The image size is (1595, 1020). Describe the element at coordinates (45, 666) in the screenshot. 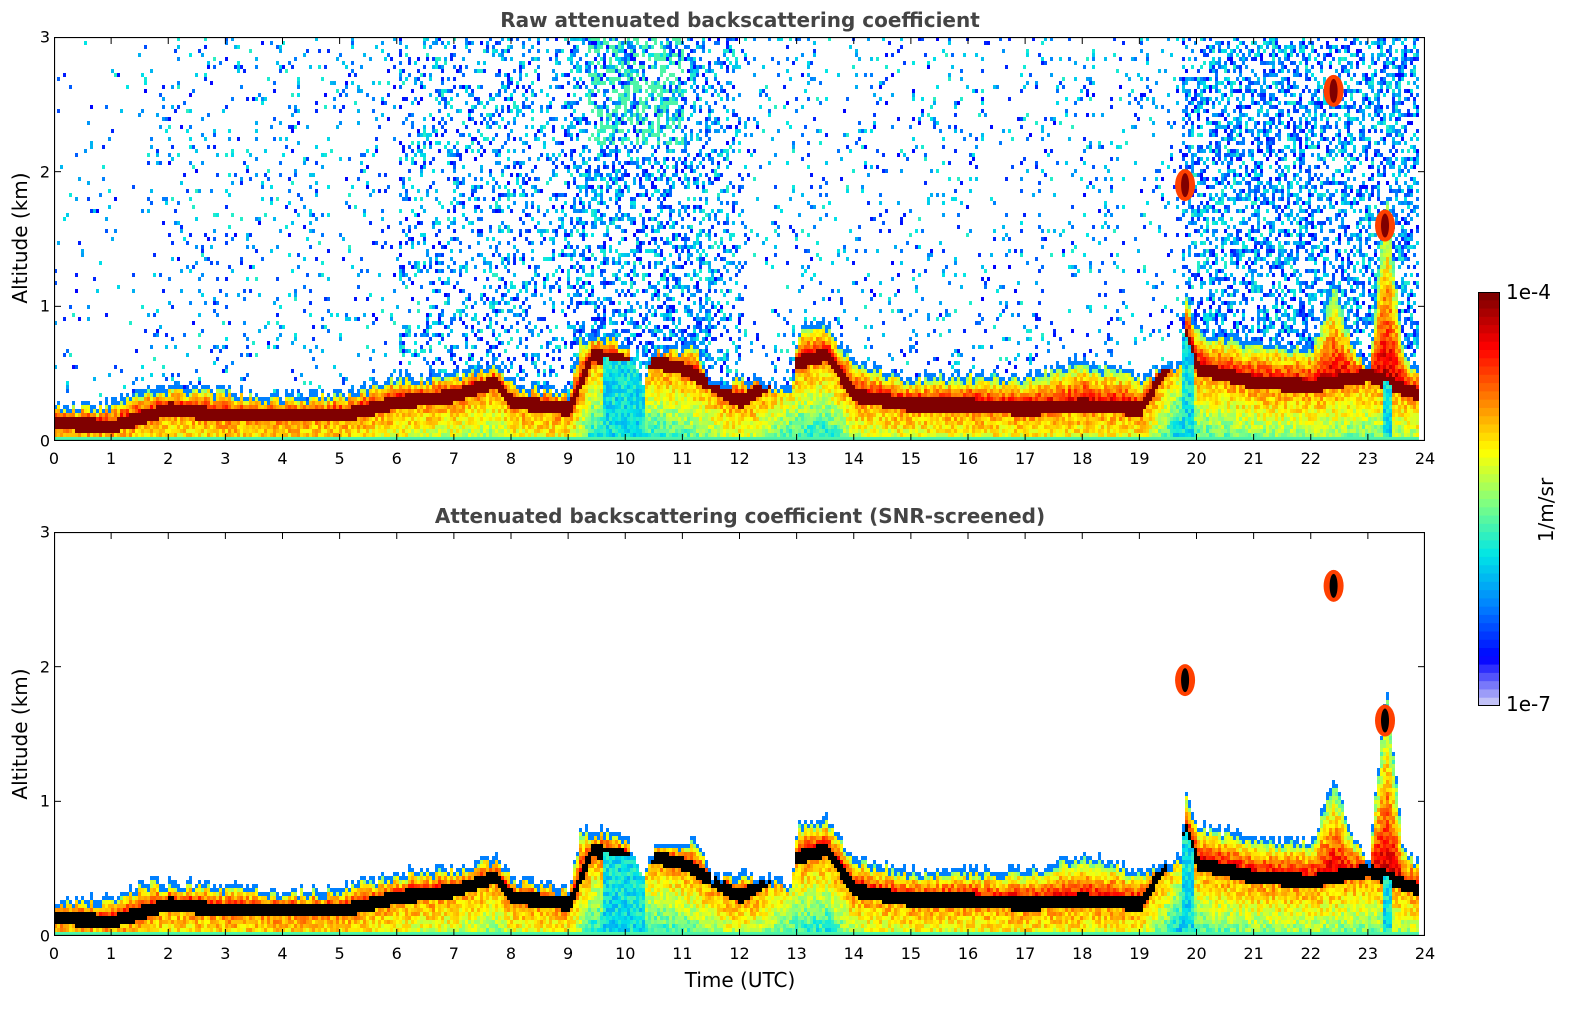

I see `y-tick-label: 2` at that location.